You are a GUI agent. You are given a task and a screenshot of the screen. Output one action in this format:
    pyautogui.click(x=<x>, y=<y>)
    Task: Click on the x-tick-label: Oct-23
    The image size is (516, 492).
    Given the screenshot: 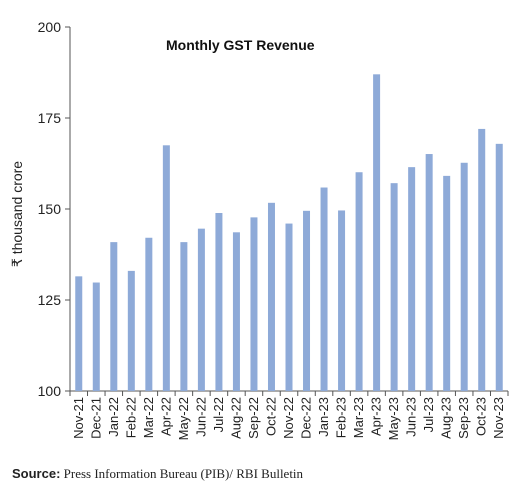 What is the action you would take?
    pyautogui.click(x=481, y=416)
    